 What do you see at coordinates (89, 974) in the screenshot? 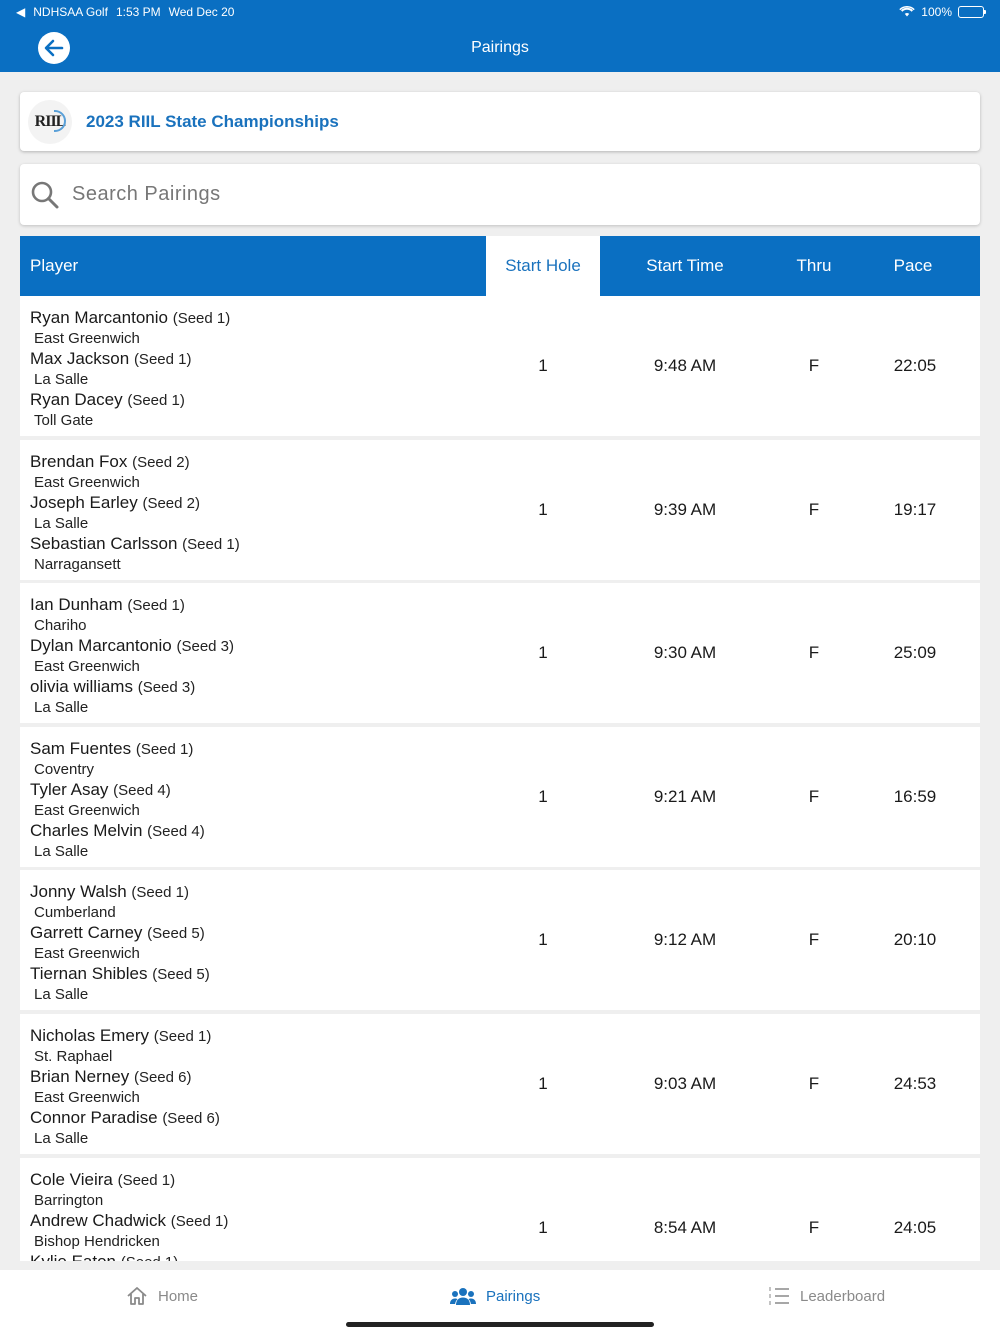
I see `player-name: Tiernan Shibles` at bounding box center [89, 974].